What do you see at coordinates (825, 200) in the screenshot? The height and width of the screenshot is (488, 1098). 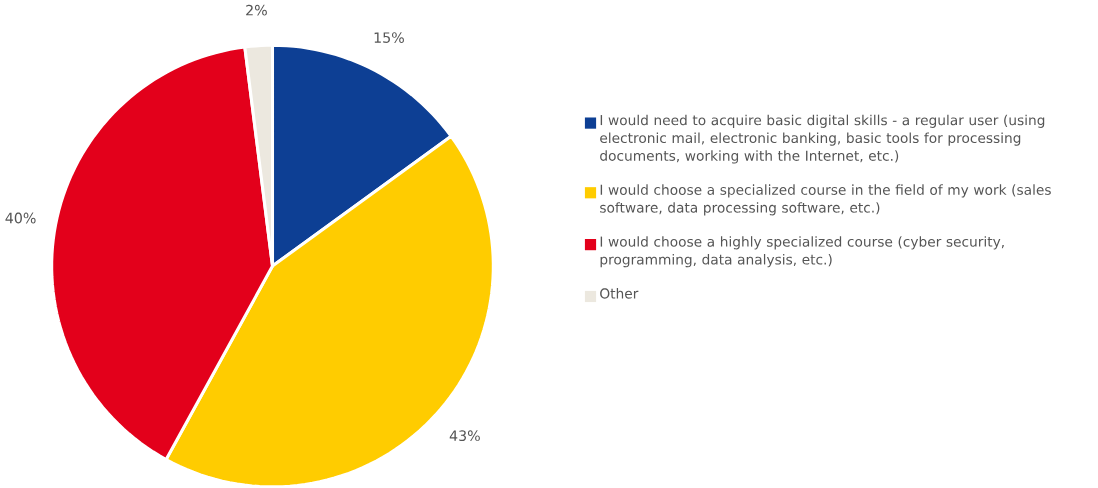 I see `legend-label: I would choose a specialized course in the field of my work (sales software, data processing software, etc.)` at bounding box center [825, 200].